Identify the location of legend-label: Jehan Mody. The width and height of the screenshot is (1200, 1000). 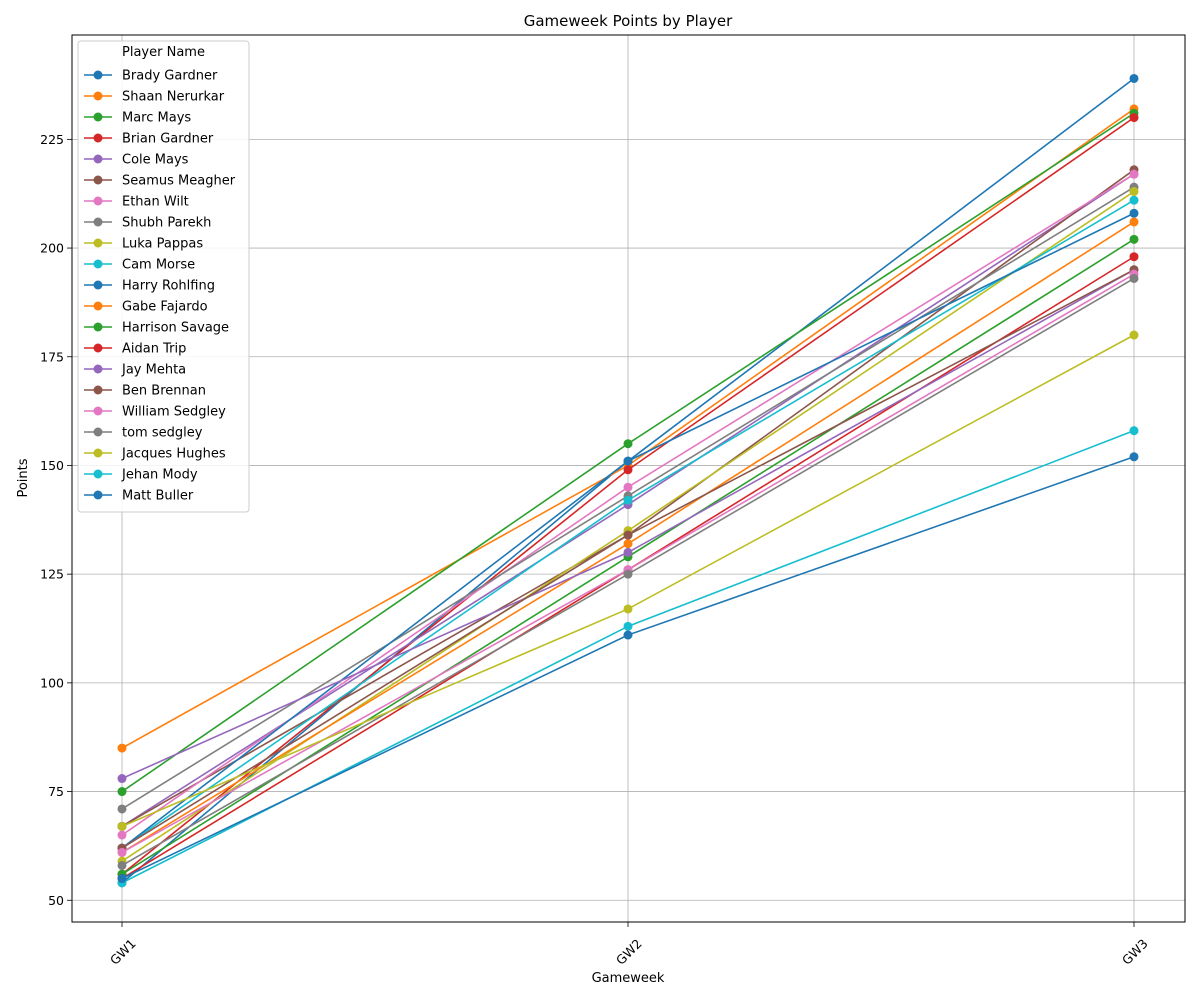
(159, 475).